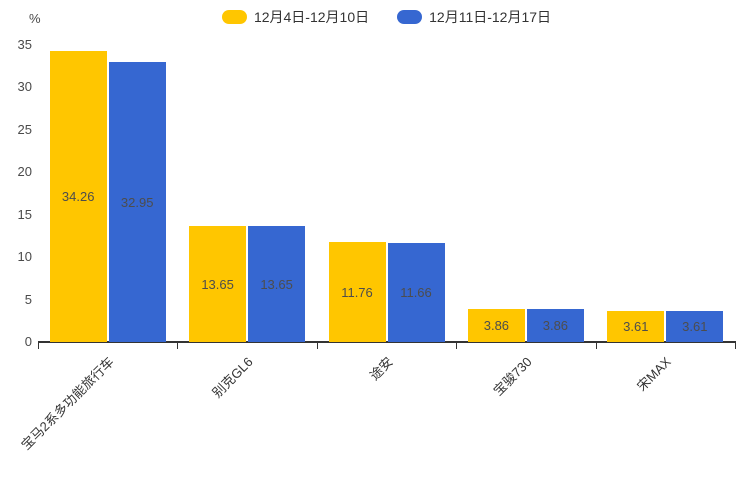 This screenshot has width=744, height=496. I want to click on legend-item-week2: 12月11日-12月17日, so click(474, 17).